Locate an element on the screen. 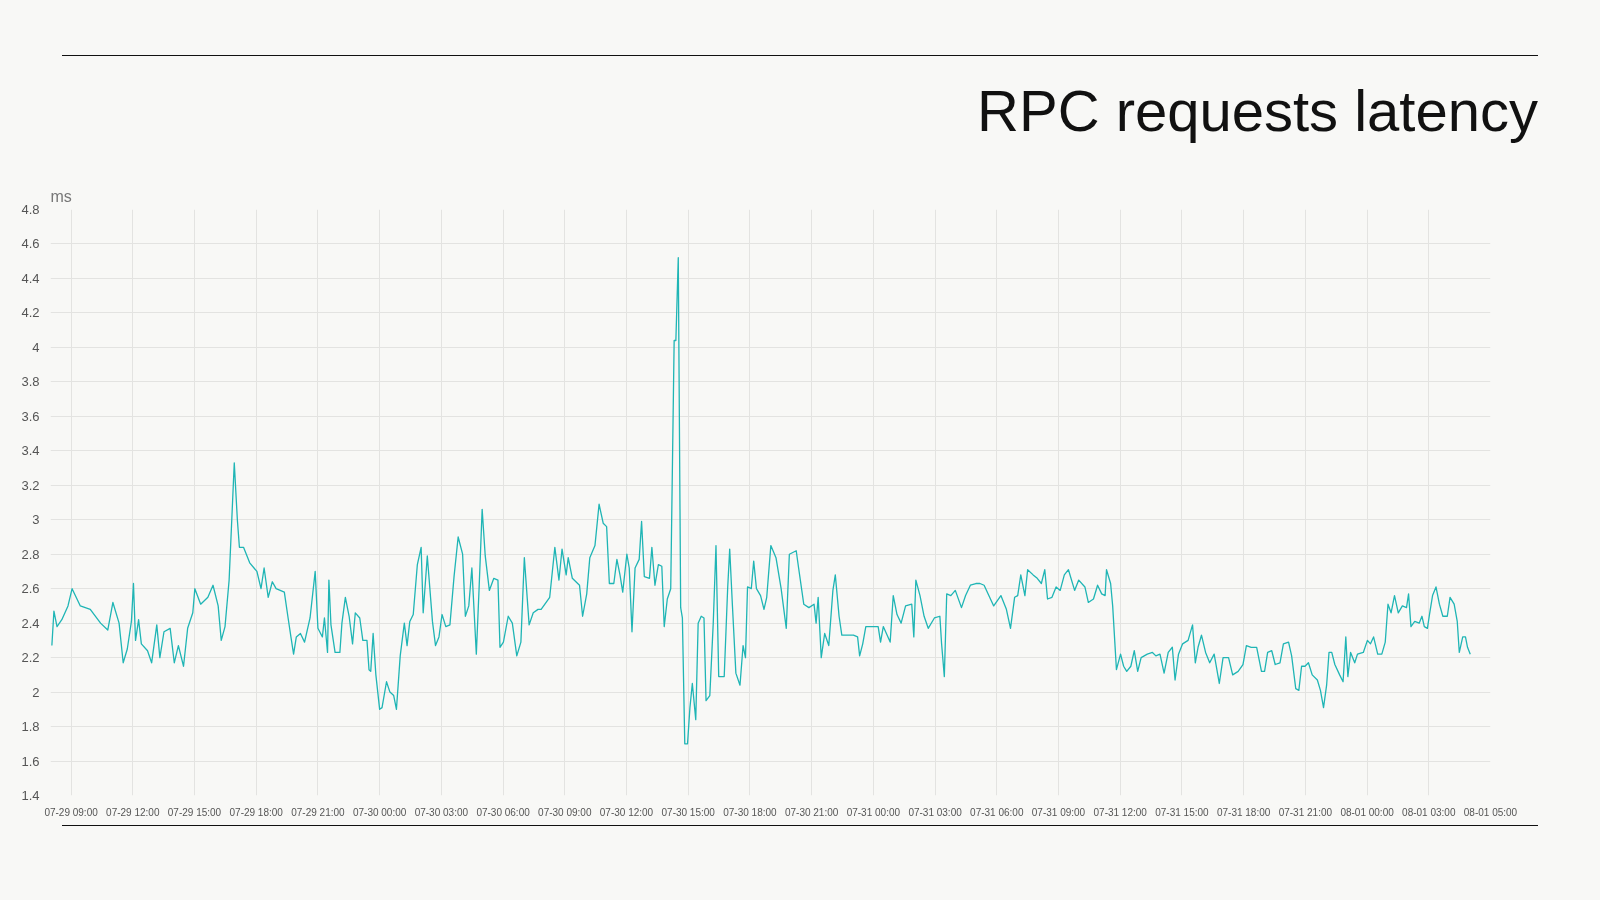 The image size is (1600, 900). y-tick-label: 3 is located at coordinates (36, 520).